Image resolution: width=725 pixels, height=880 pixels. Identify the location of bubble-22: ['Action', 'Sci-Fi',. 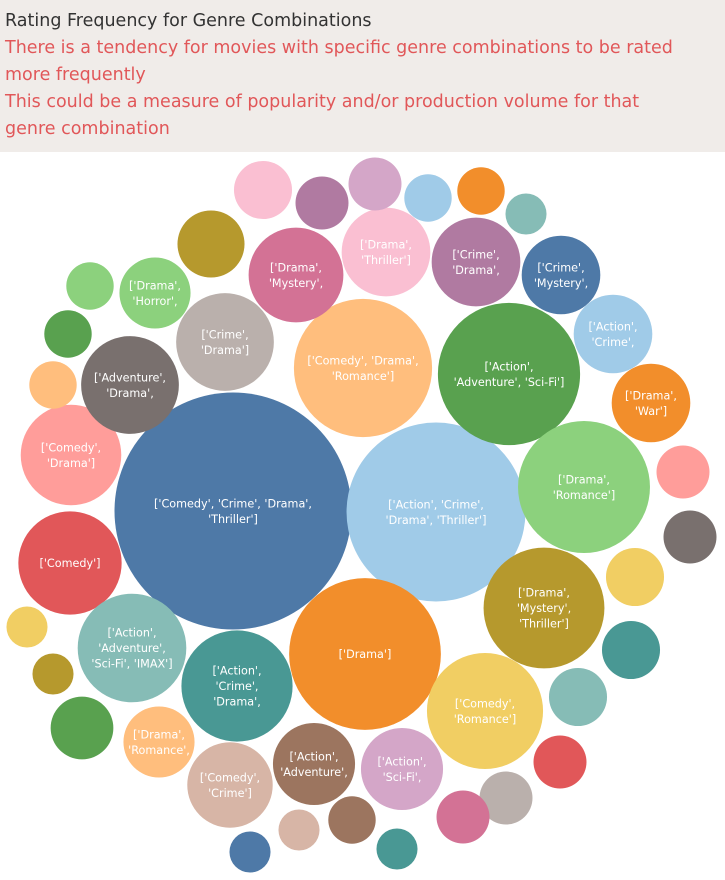
(402, 769).